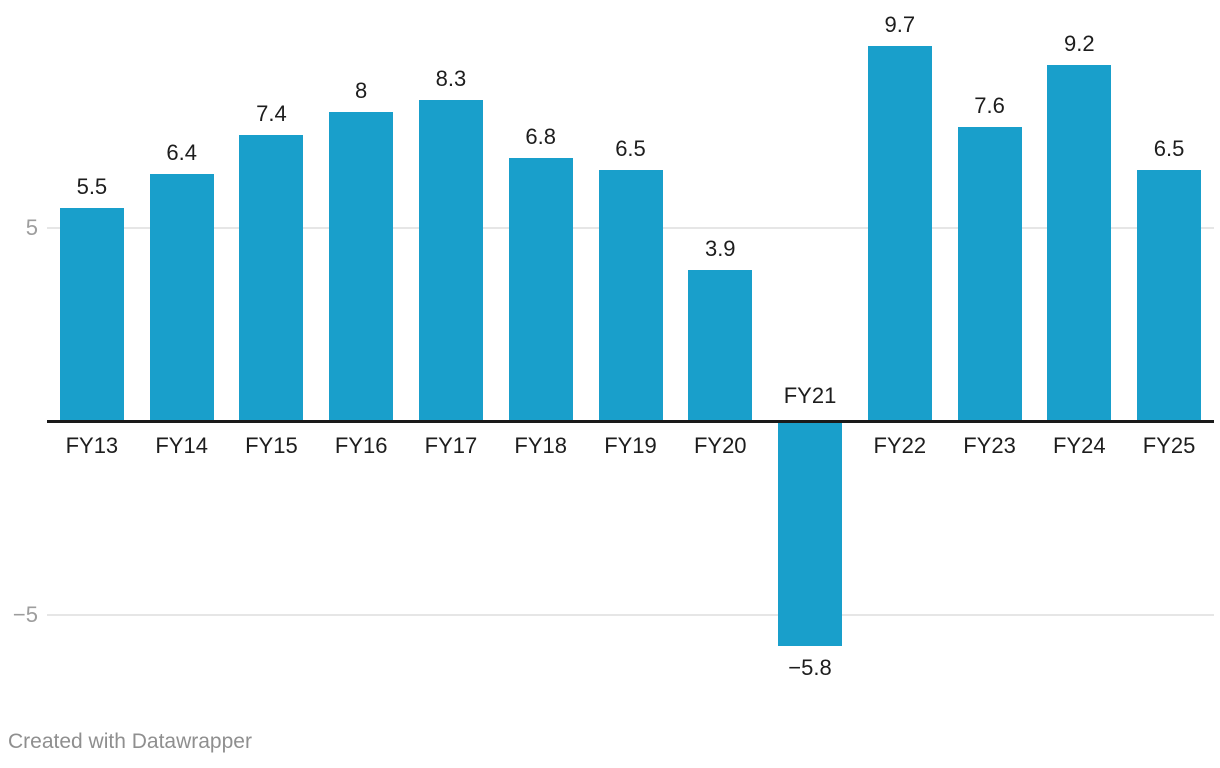  What do you see at coordinates (451, 78) in the screenshot?
I see `bar-value-label: 8.3` at bounding box center [451, 78].